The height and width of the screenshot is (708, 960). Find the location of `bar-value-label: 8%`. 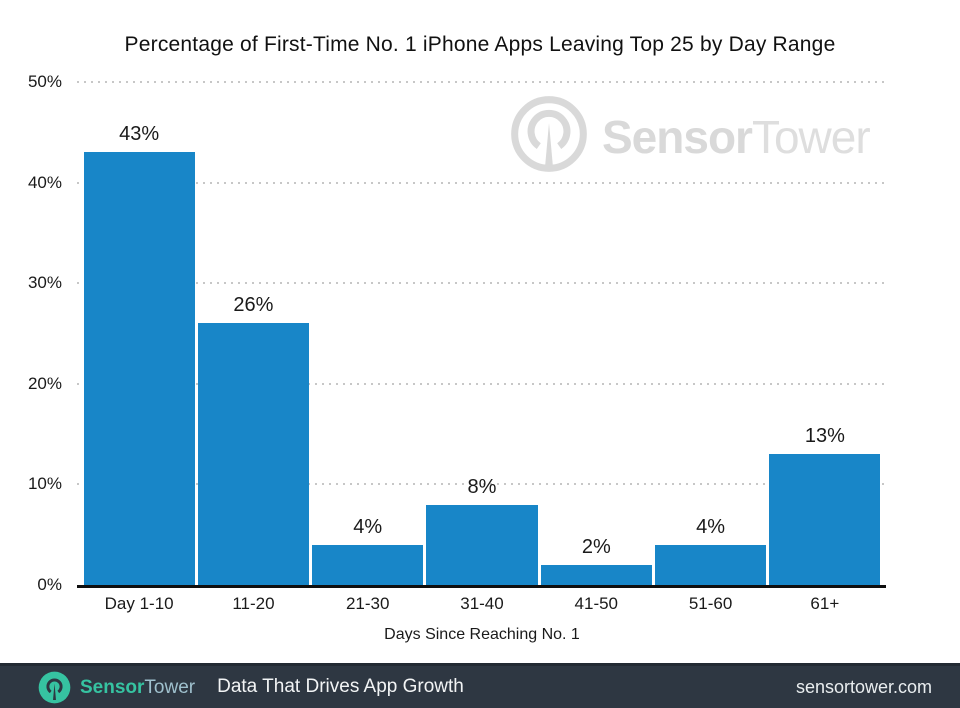

bar-value-label: 8% is located at coordinates (482, 486).